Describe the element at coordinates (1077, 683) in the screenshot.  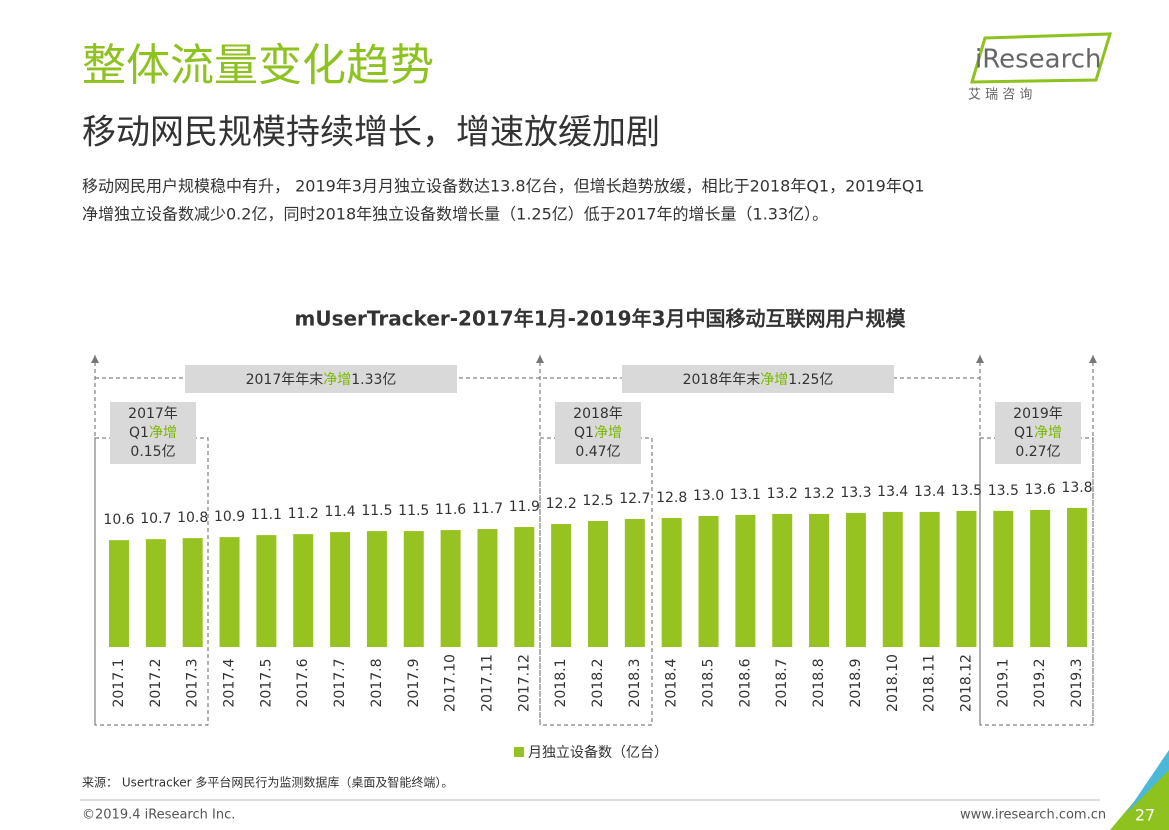
I see `x-tick-label: 2019.3` at that location.